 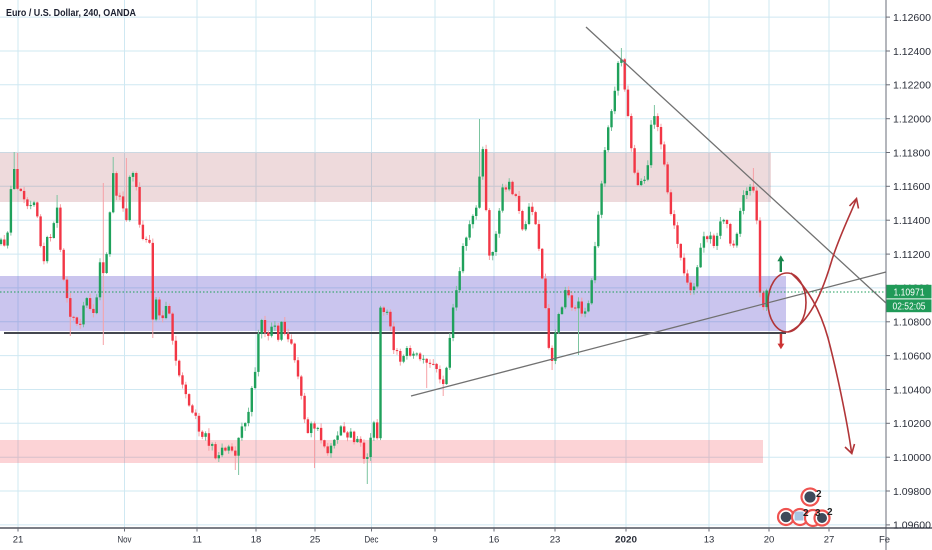 I want to click on svg-text: 1.10400, so click(x=912, y=390).